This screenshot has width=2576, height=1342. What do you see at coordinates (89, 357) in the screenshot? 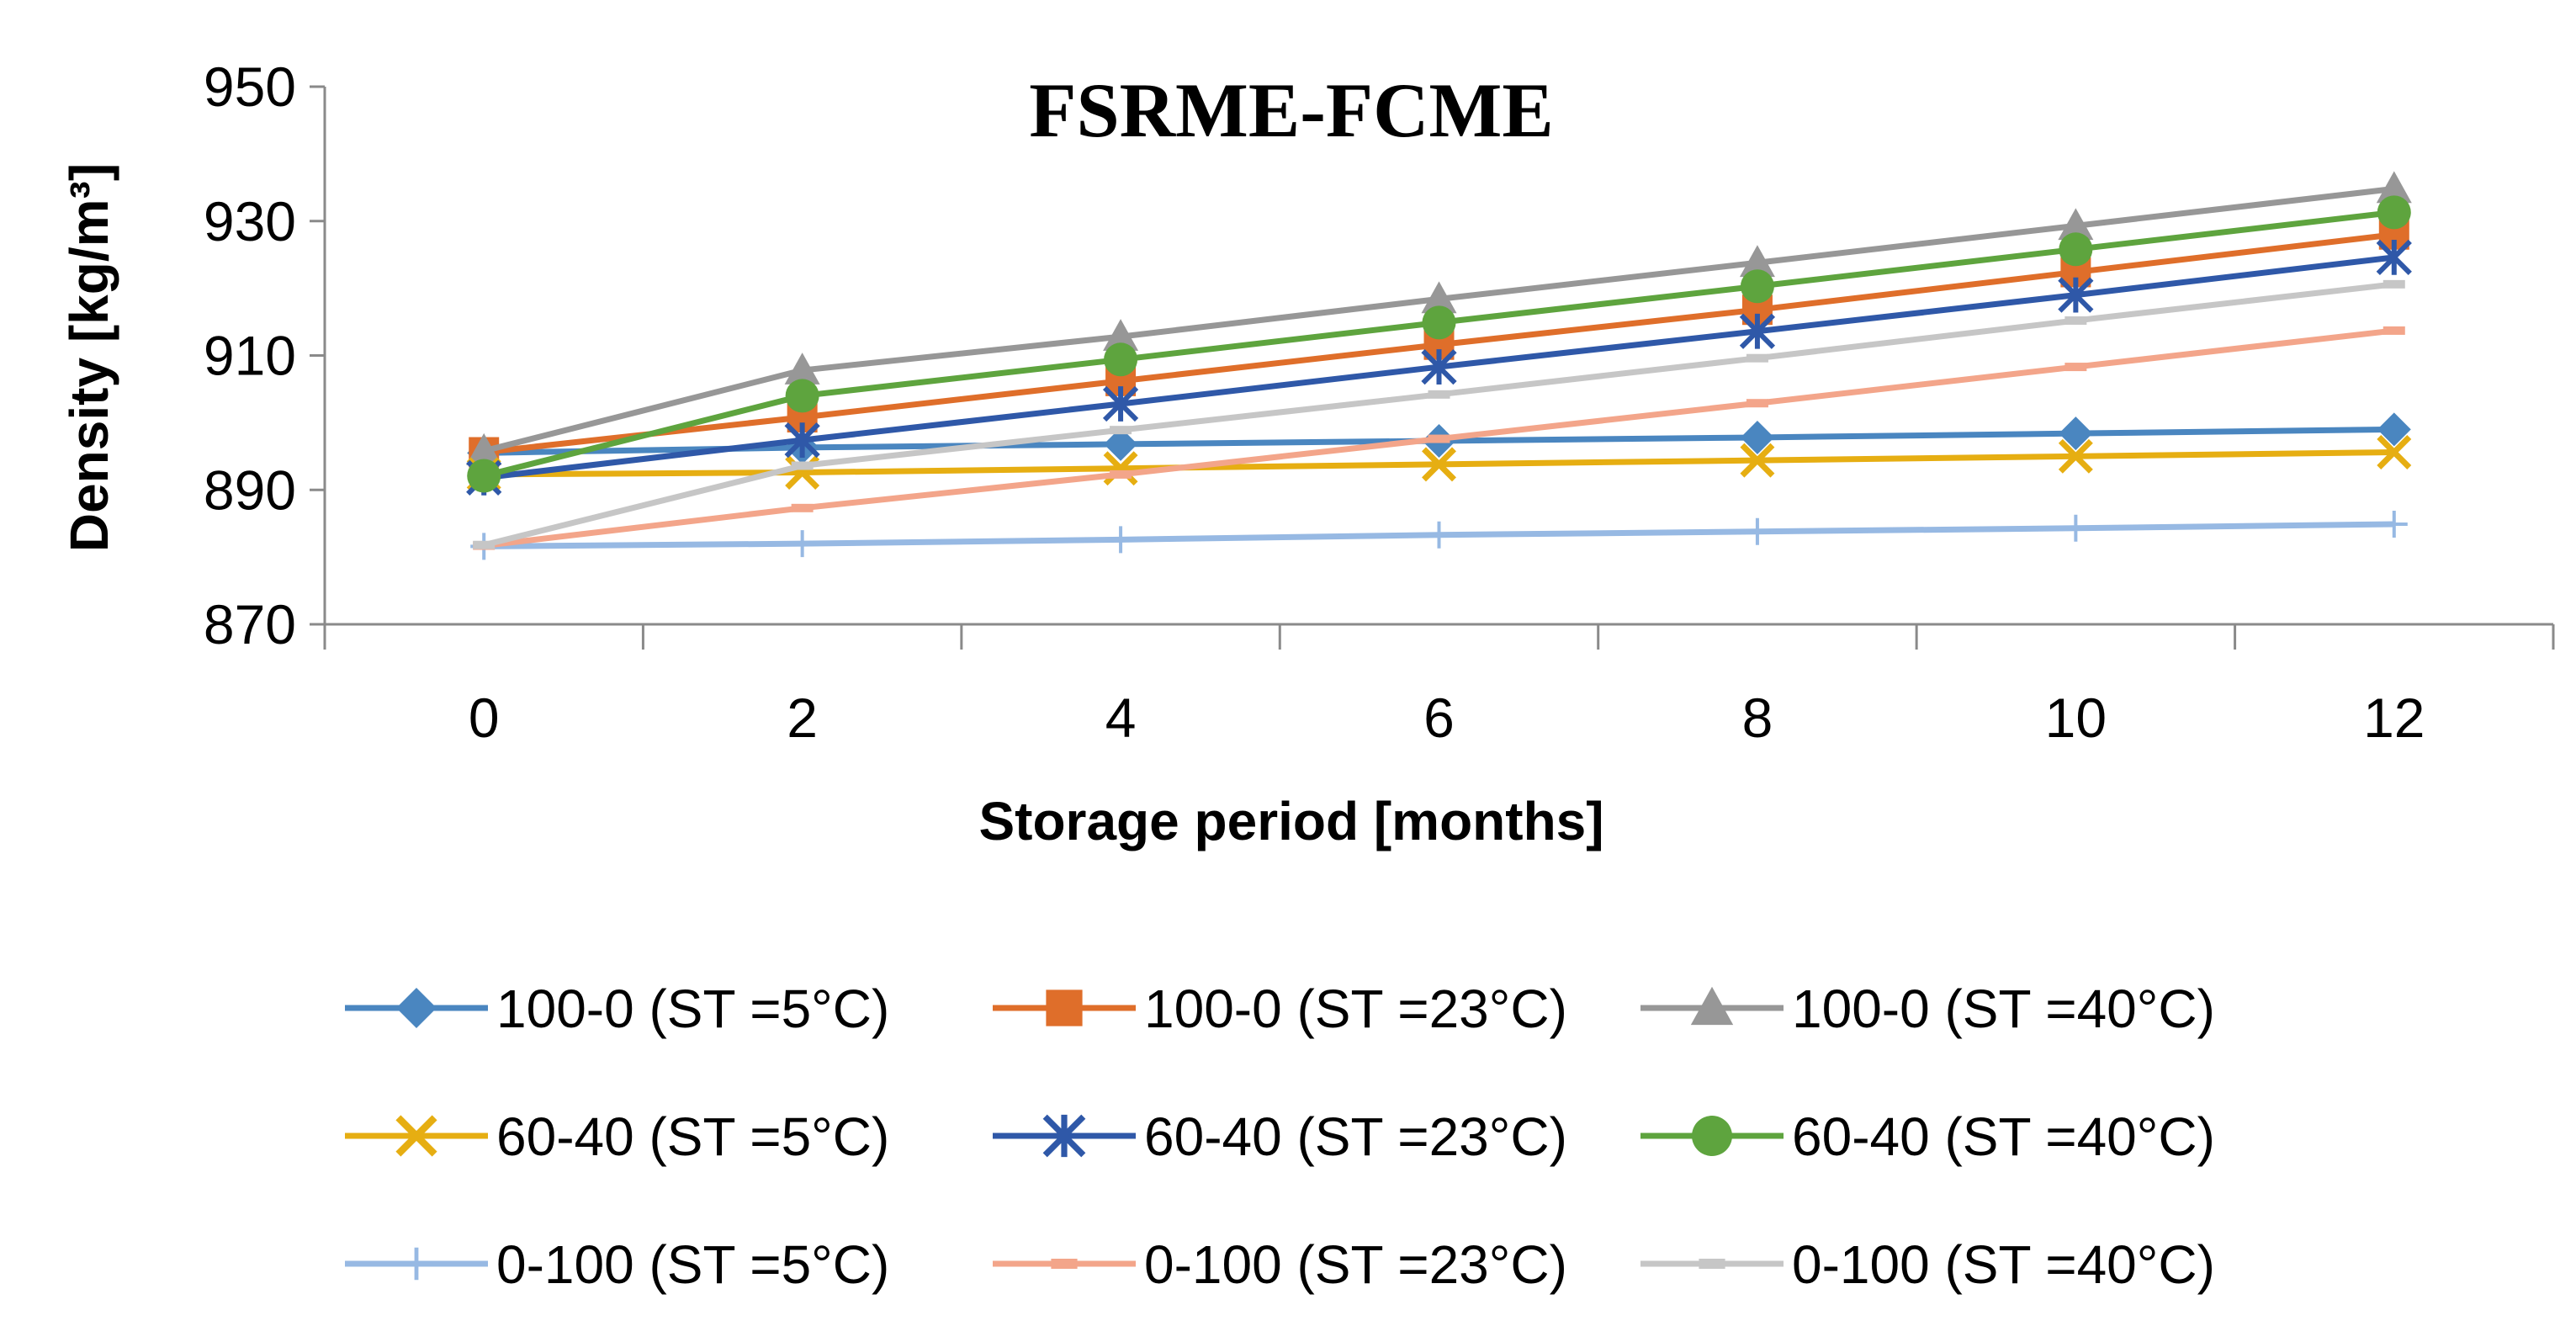
I see `y-axis-title: Density [kg/m³]` at bounding box center [89, 357].